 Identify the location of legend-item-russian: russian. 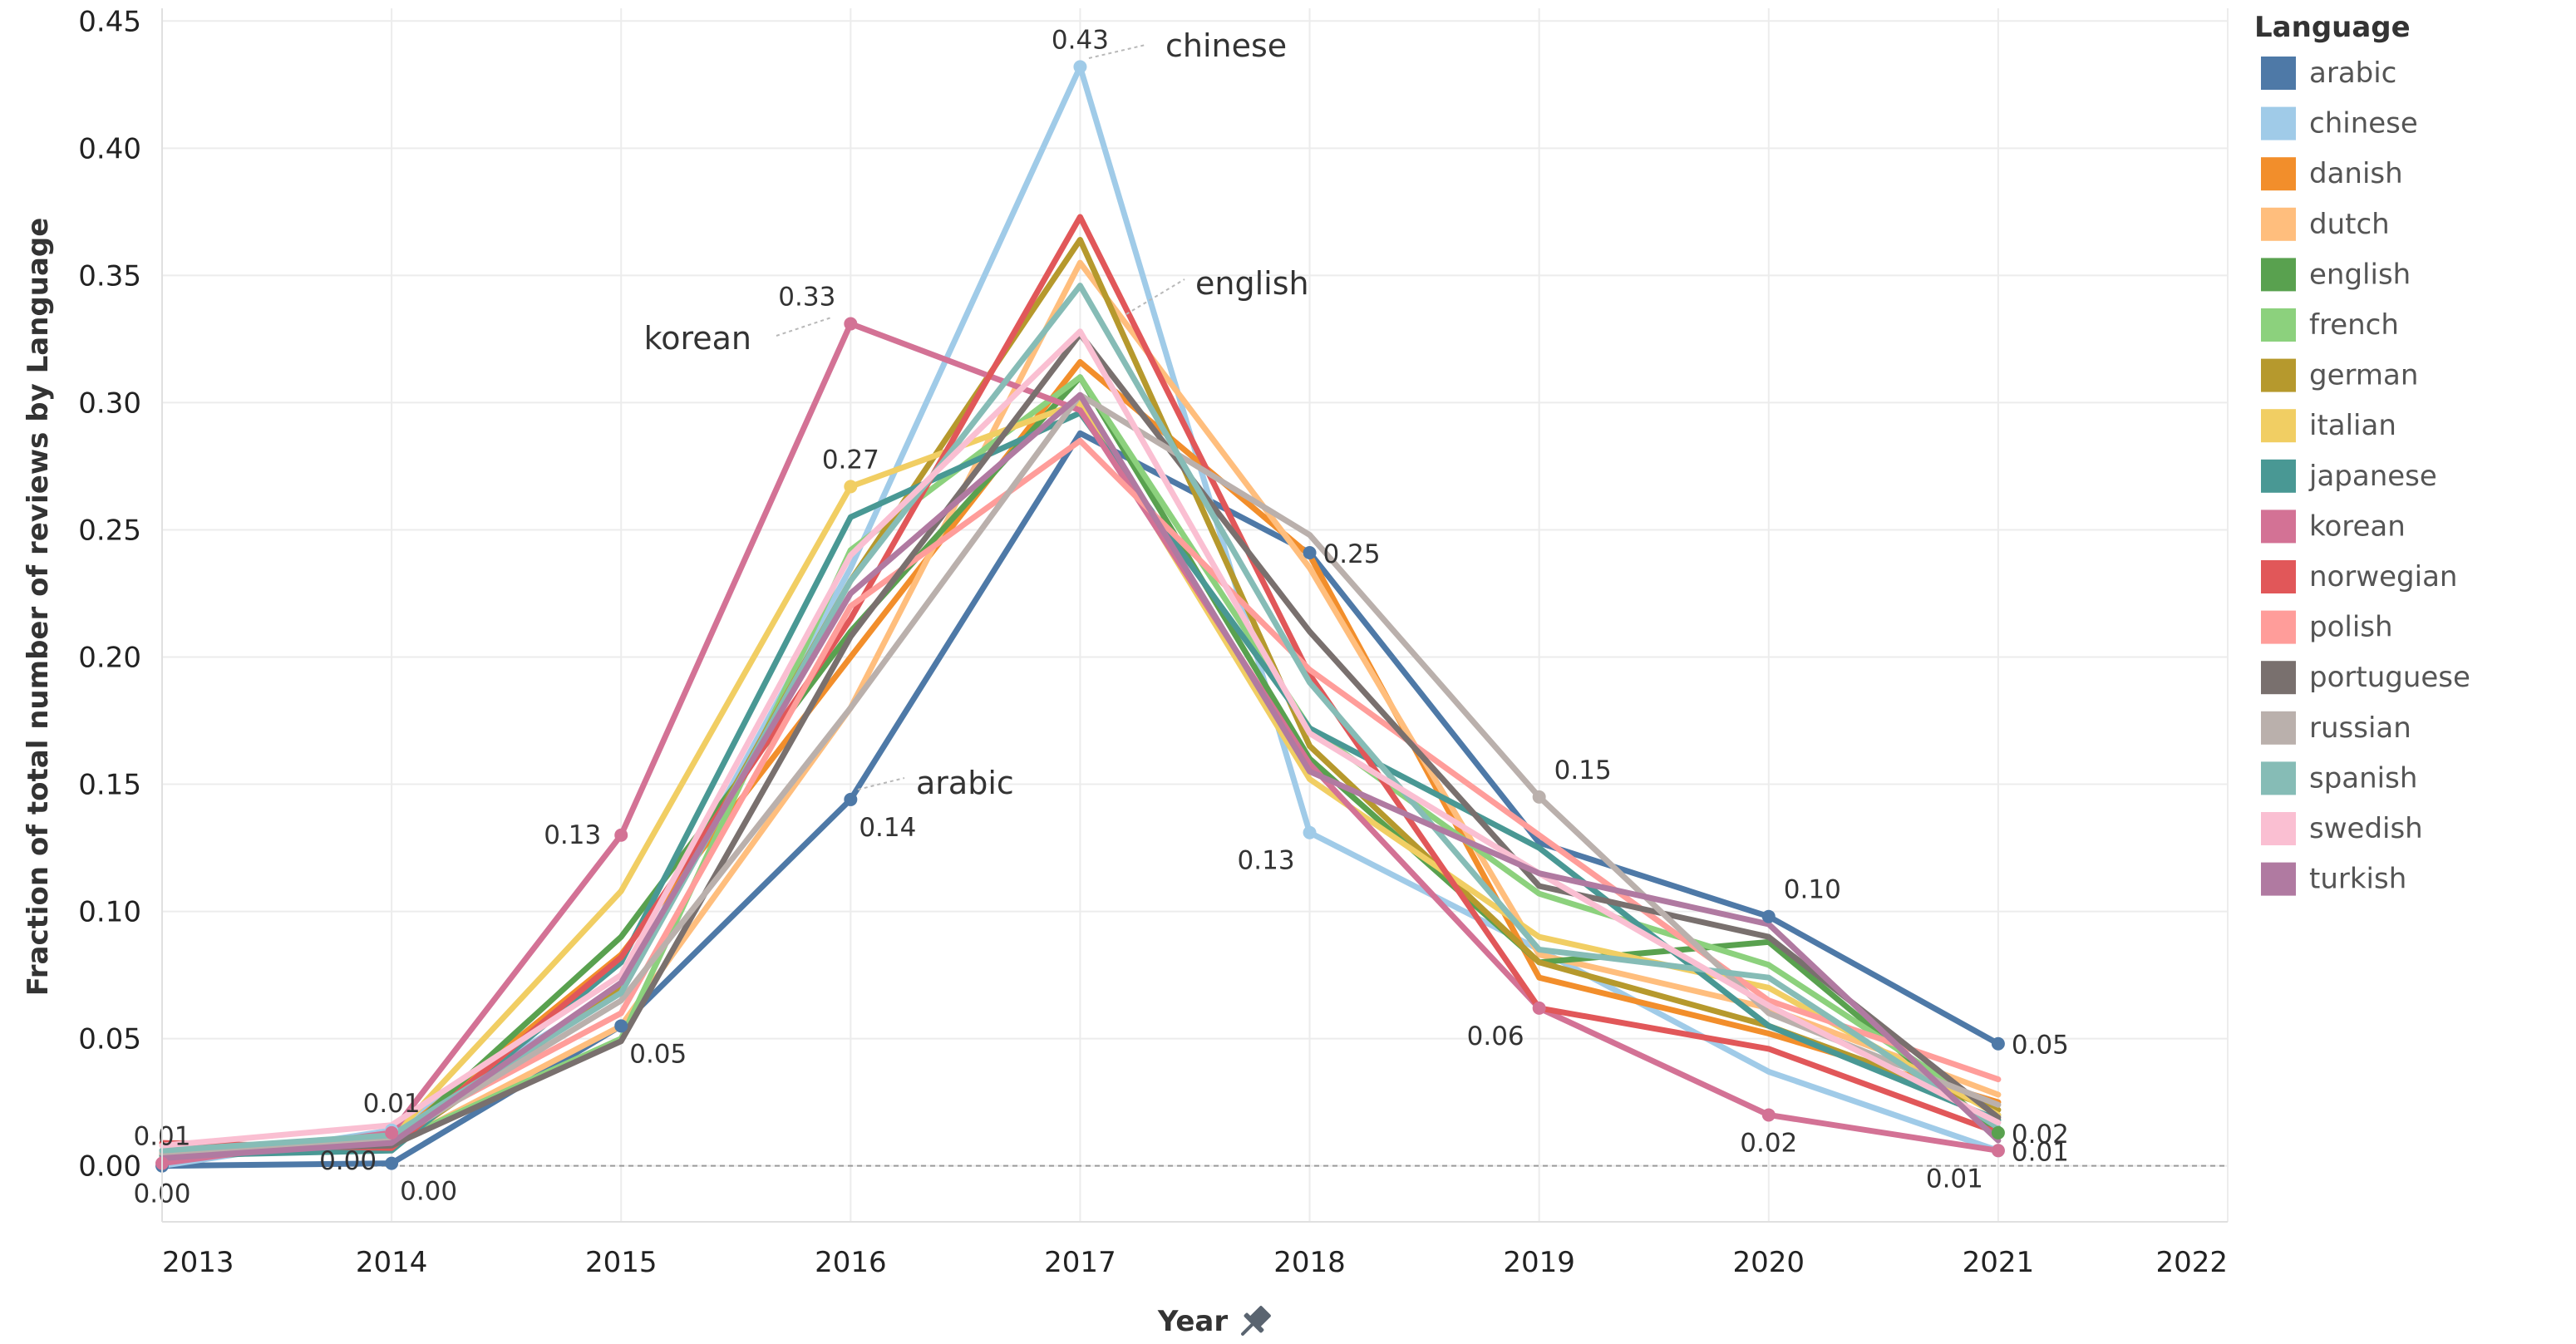
(2336, 728).